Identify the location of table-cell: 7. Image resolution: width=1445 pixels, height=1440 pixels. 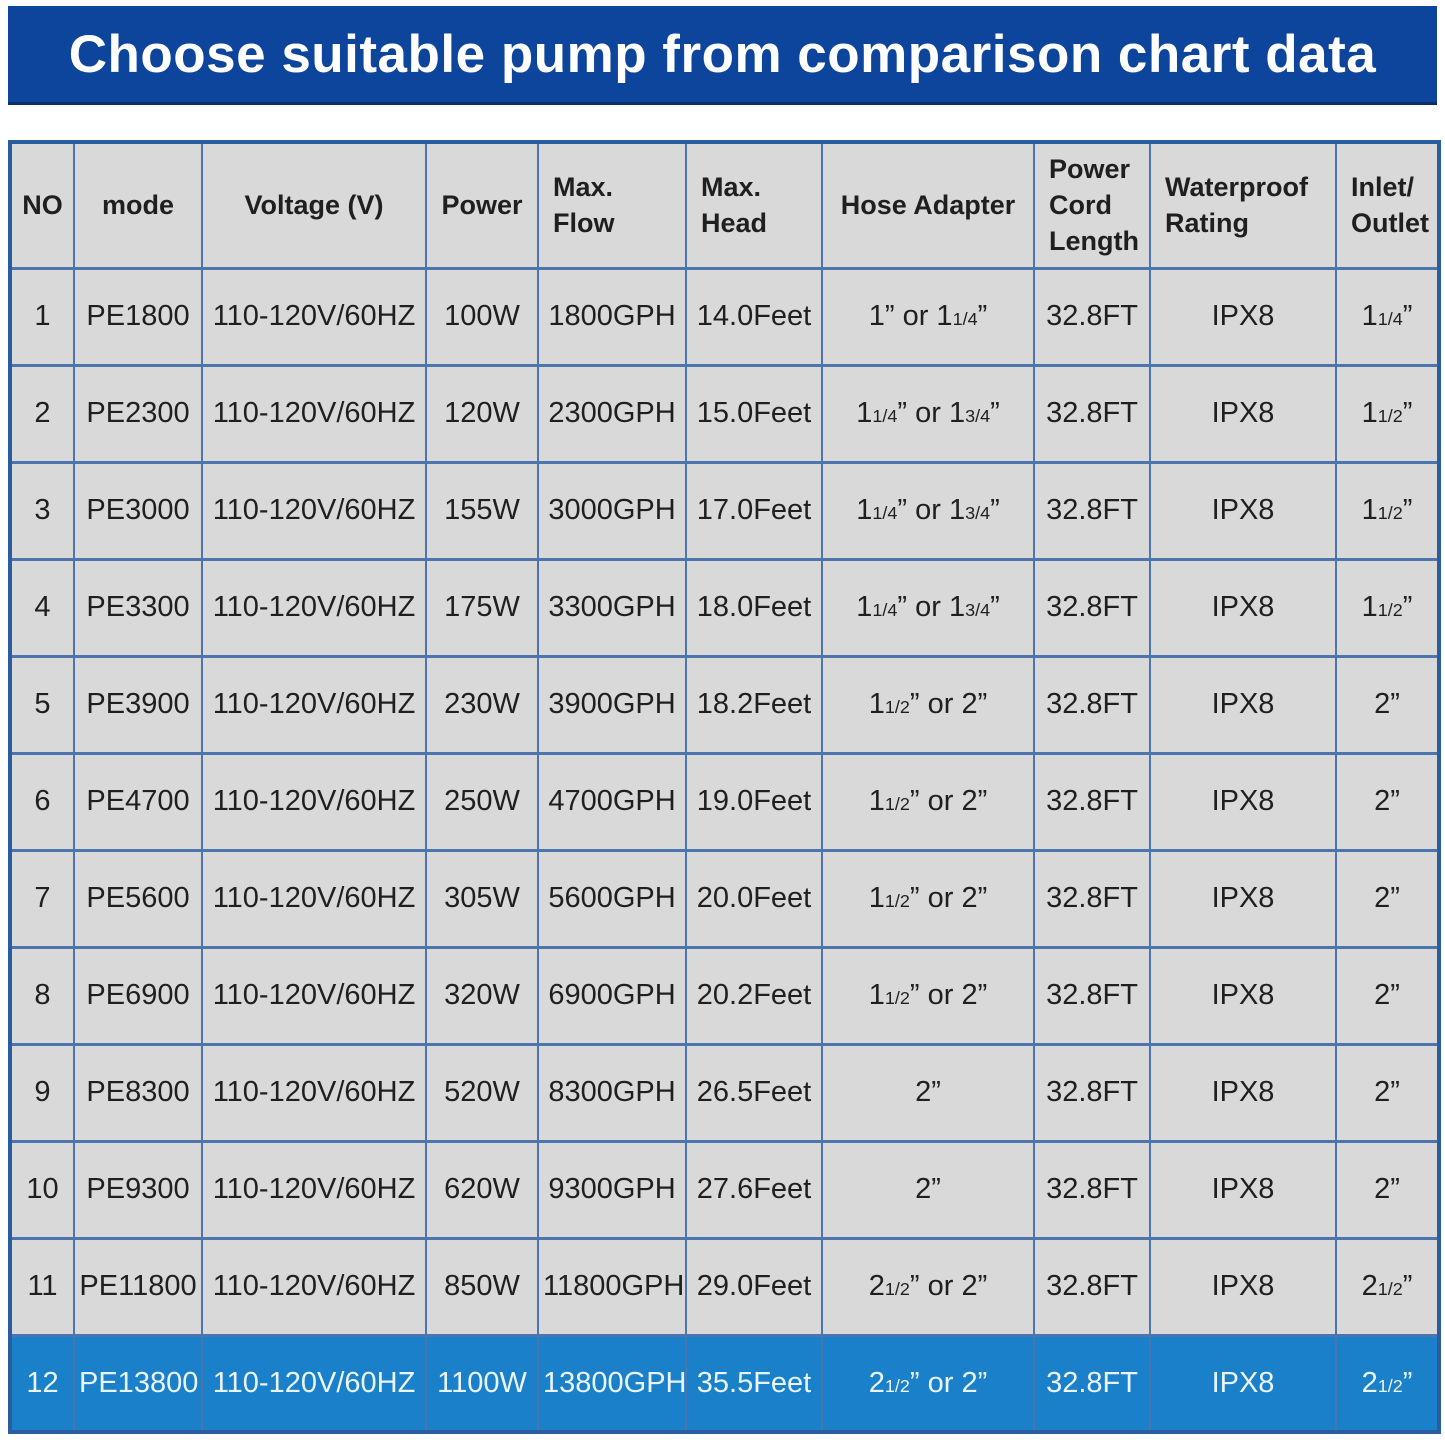
(42, 898).